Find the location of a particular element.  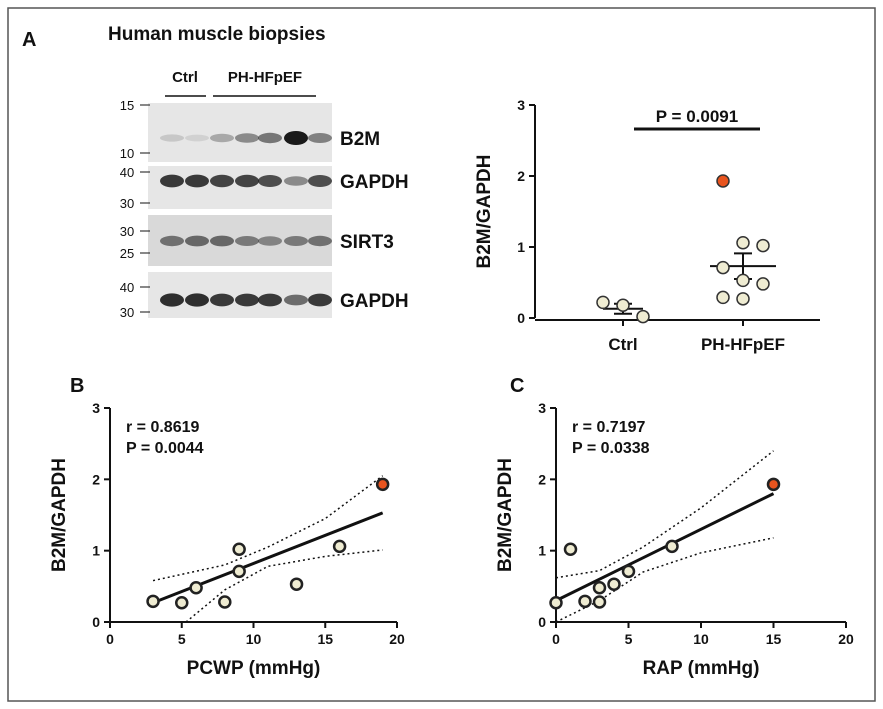

p-value: P = 0.0091 is located at coordinates (697, 116).